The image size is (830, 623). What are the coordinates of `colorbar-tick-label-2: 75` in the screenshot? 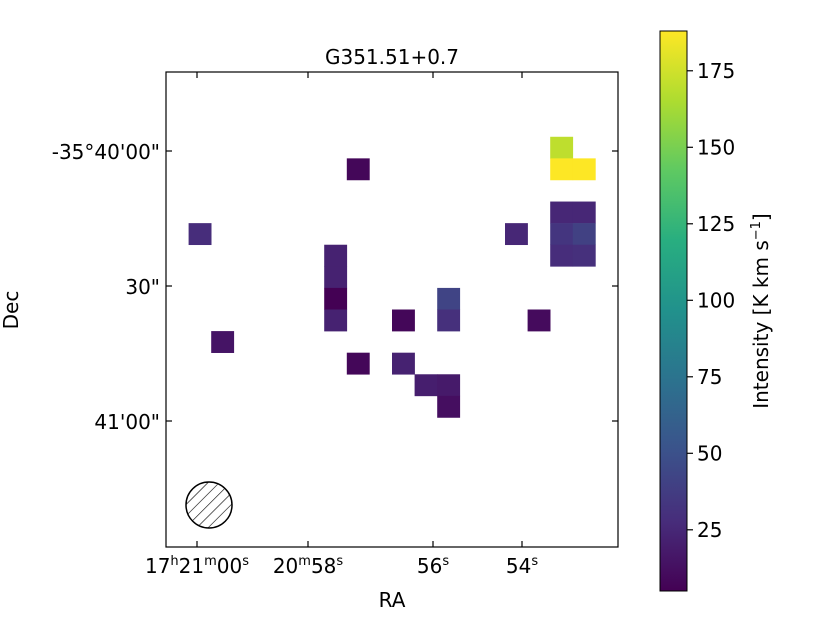 It's located at (709, 377).